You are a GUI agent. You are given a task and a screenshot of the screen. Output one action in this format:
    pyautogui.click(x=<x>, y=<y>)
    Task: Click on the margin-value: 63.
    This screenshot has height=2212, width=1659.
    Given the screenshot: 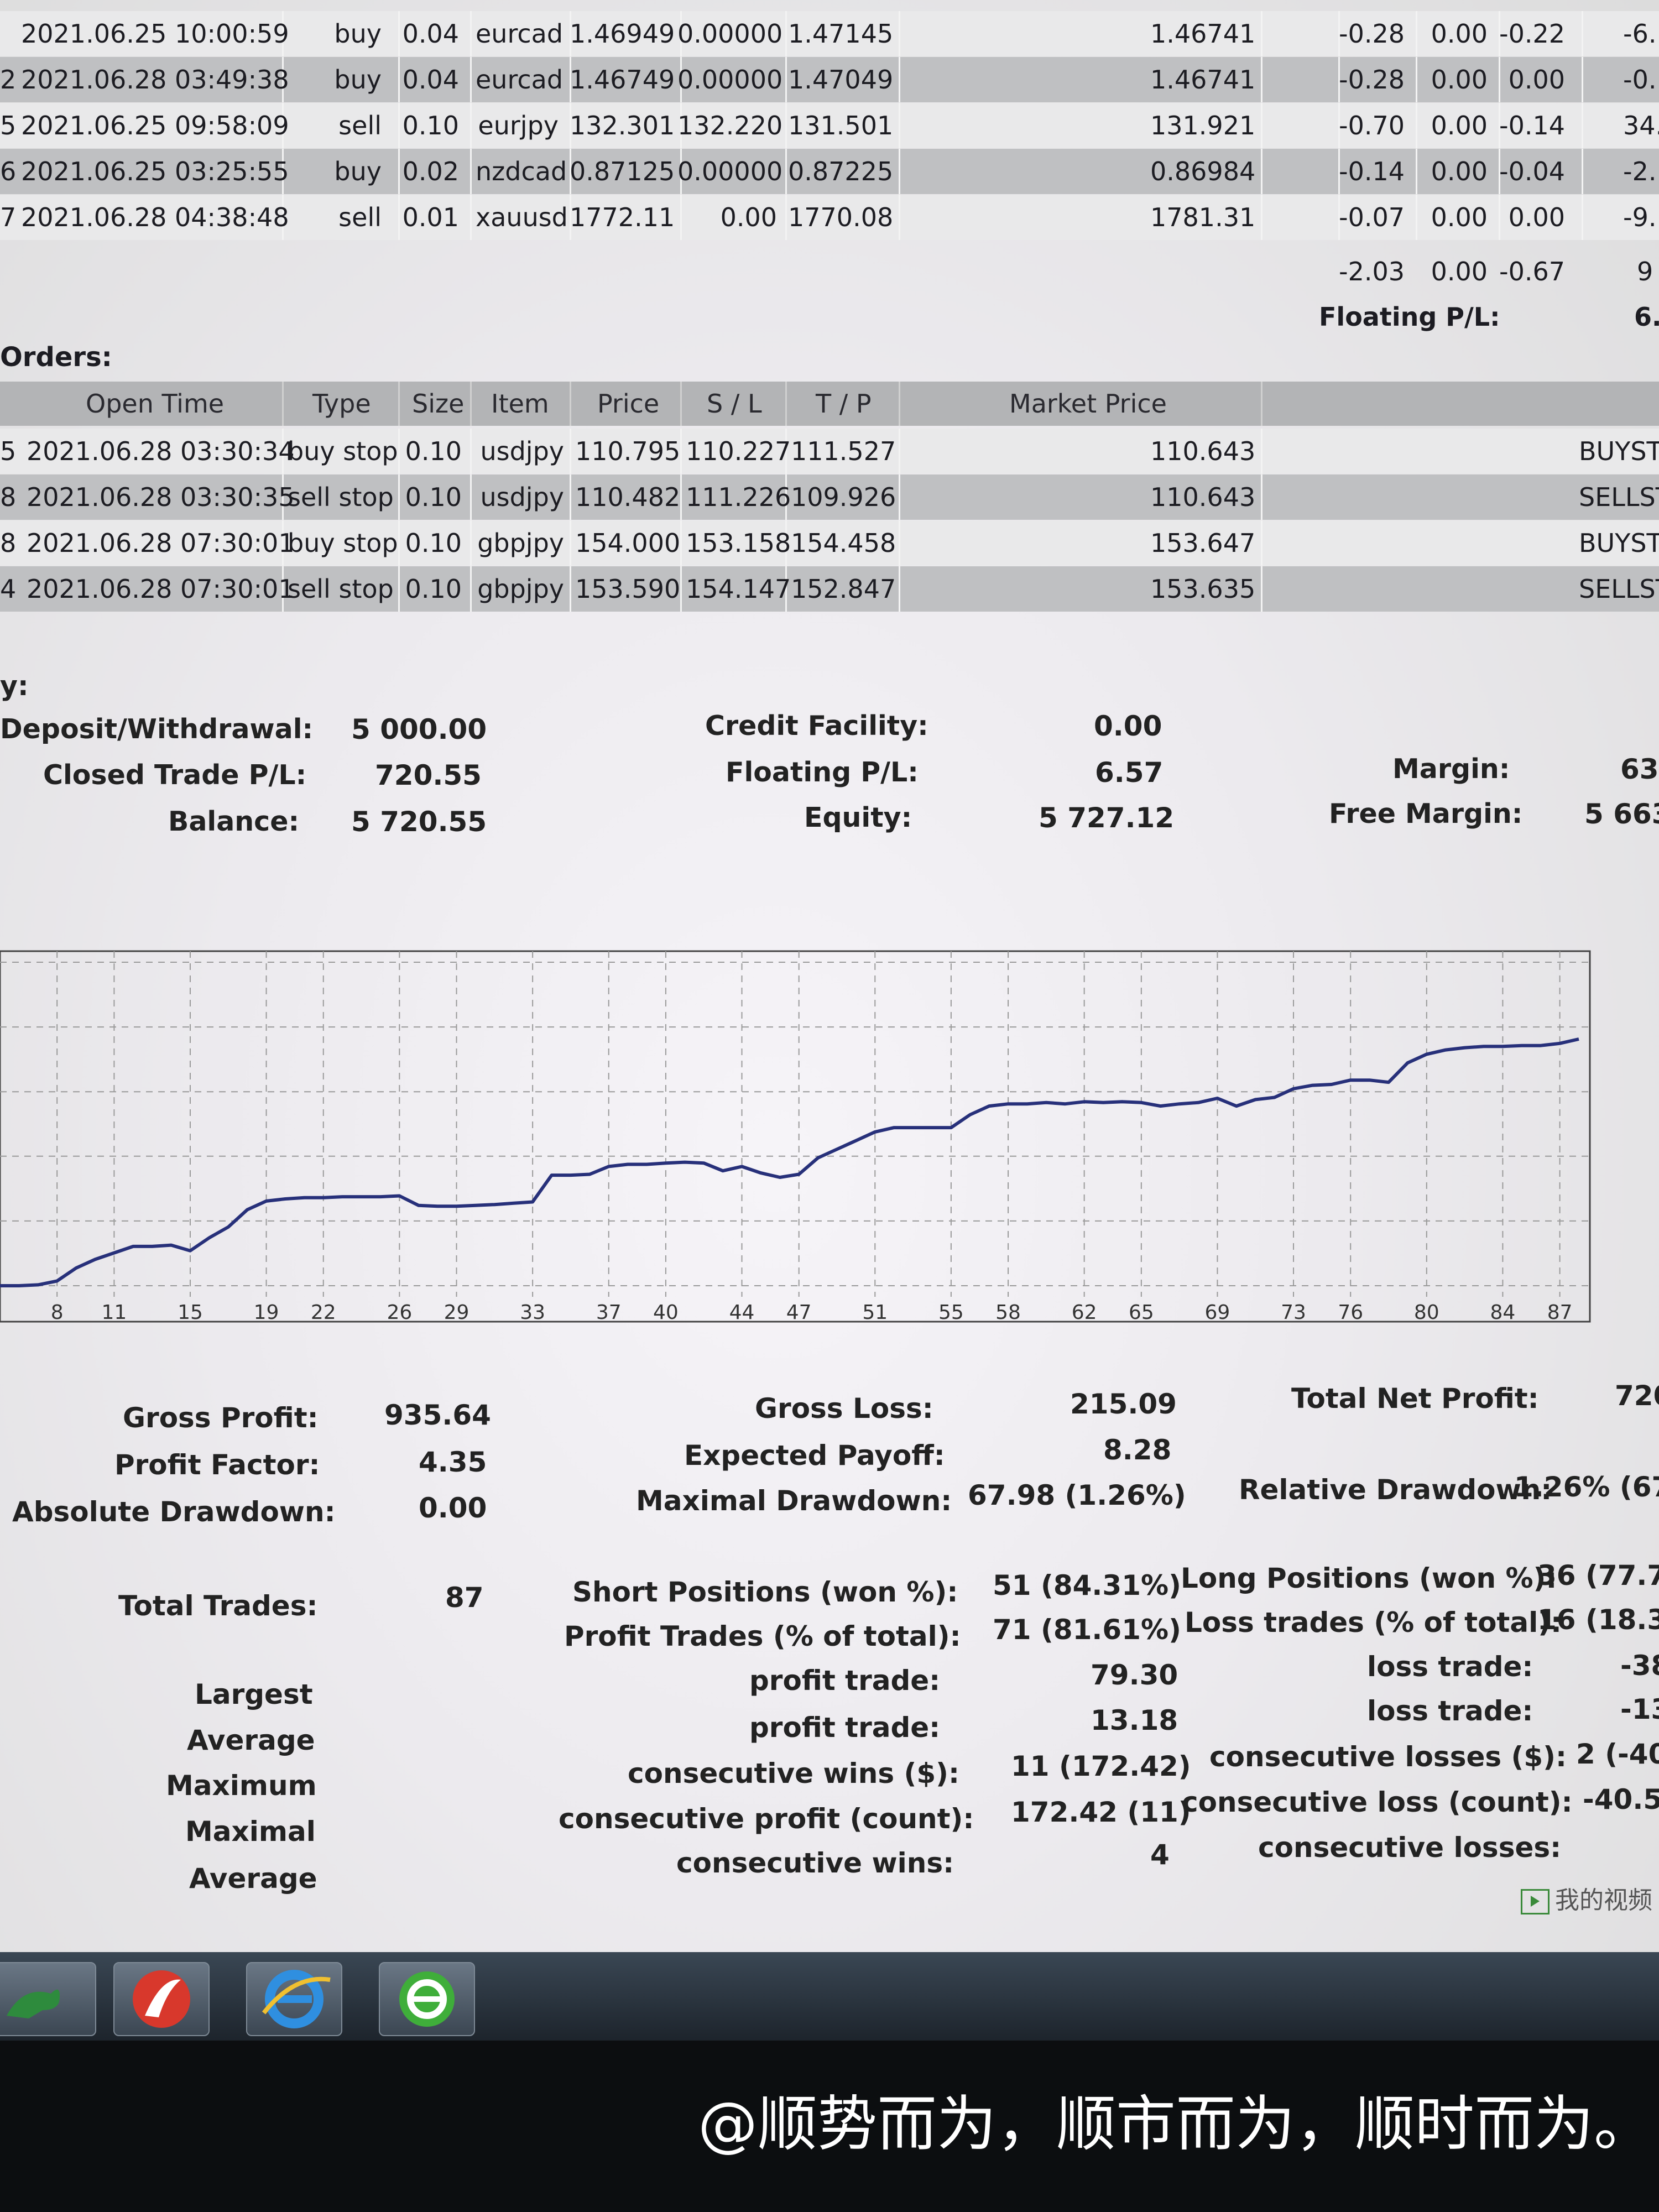 What is the action you would take?
    pyautogui.click(x=1640, y=769)
    